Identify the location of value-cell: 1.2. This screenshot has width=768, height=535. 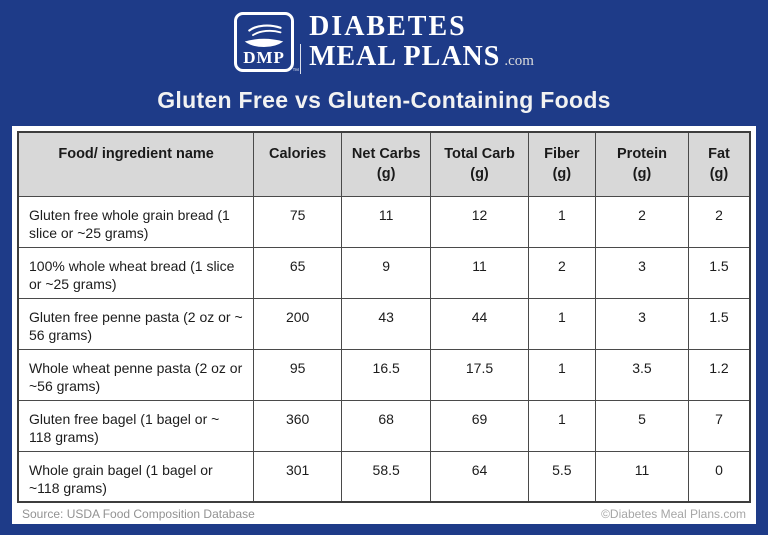
(719, 374).